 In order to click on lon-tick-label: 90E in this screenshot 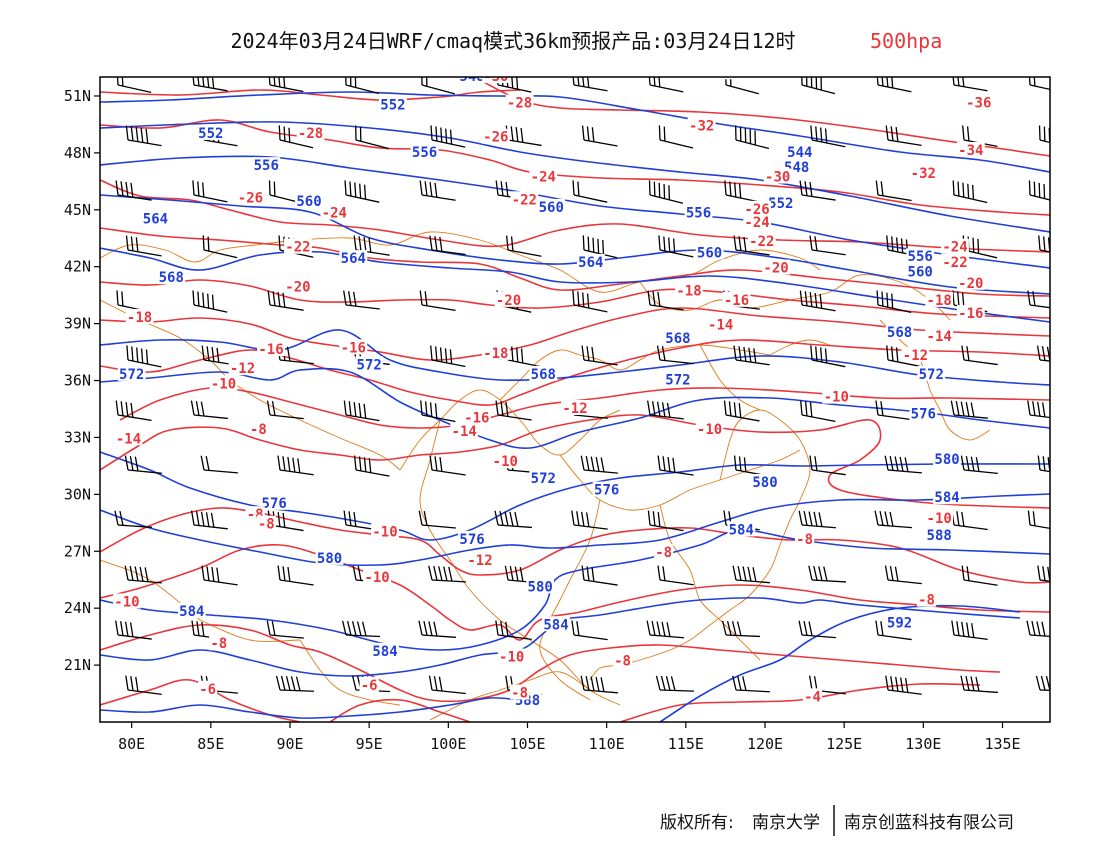, I will do `click(289, 744)`.